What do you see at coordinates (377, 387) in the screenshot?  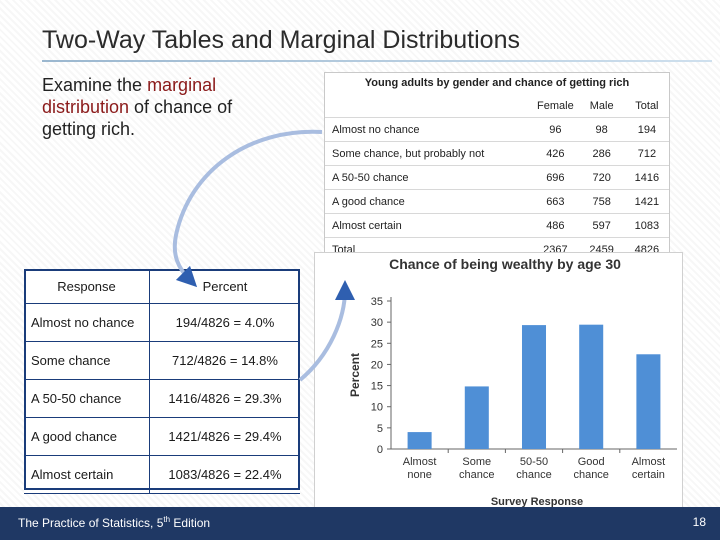 I see `y-tick-label: 15` at bounding box center [377, 387].